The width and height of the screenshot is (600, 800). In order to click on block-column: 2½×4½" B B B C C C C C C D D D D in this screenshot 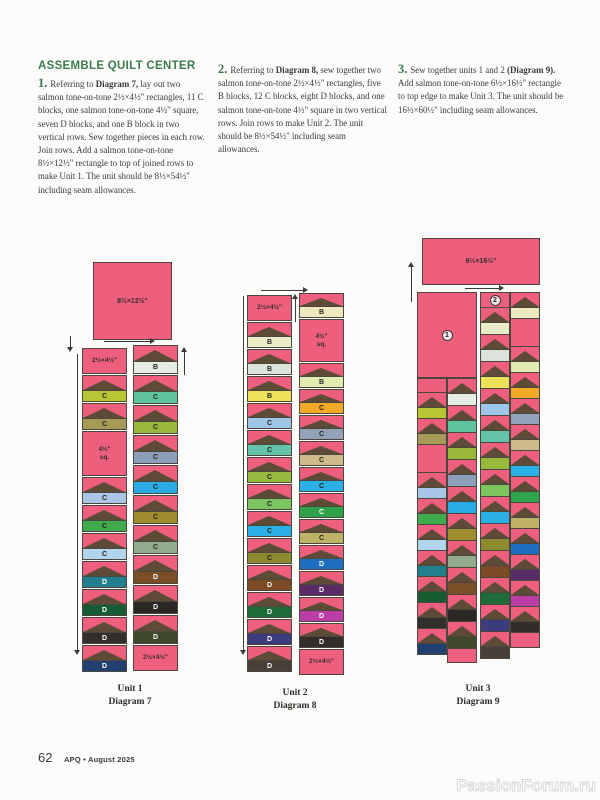, I will do `click(269, 484)`.